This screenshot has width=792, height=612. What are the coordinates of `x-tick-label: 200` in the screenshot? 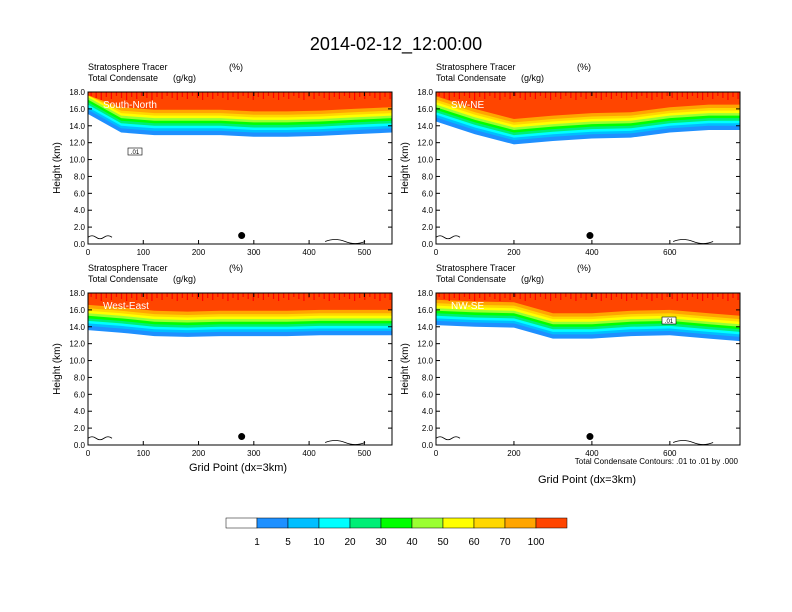 It's located at (199, 252).